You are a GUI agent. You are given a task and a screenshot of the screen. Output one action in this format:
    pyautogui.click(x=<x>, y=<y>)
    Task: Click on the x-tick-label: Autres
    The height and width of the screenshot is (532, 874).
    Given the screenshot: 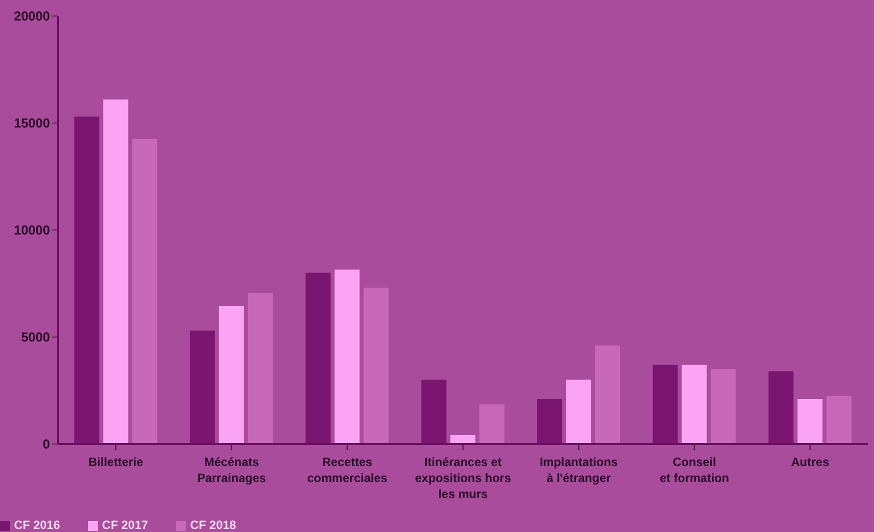 What is the action you would take?
    pyautogui.click(x=810, y=462)
    